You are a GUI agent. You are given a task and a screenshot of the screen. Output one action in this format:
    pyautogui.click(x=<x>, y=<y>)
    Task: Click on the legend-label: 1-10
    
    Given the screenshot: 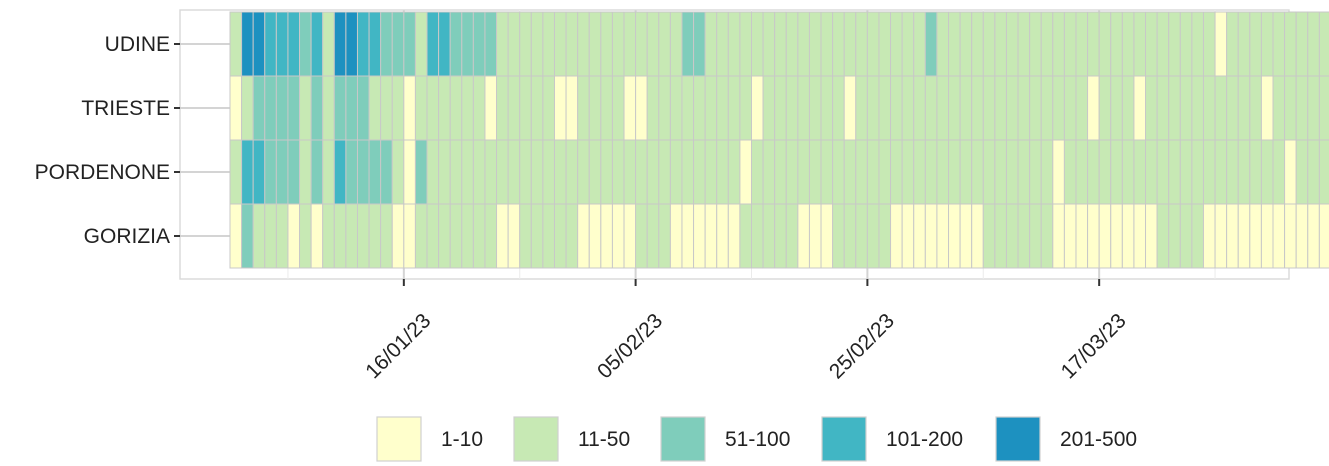 What is the action you would take?
    pyautogui.click(x=462, y=439)
    